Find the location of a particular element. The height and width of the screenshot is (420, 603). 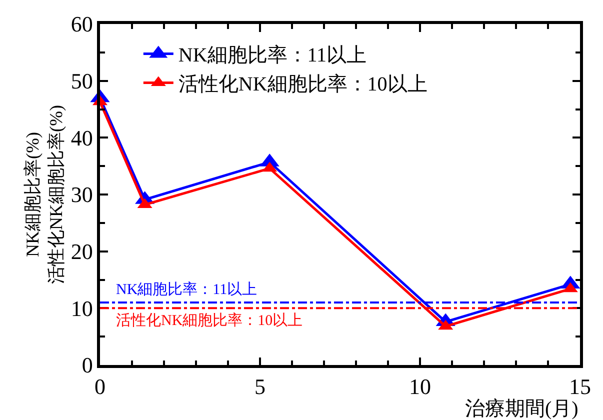

x-tick-label: 10 is located at coordinates (420, 387).